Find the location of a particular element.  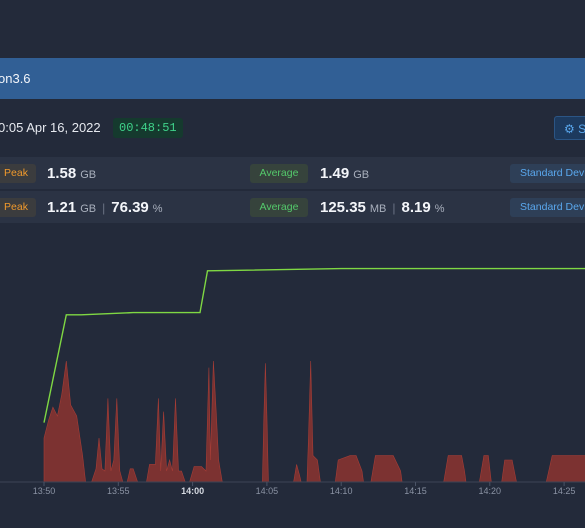

settings-button: ⚙ S is located at coordinates (569, 128).